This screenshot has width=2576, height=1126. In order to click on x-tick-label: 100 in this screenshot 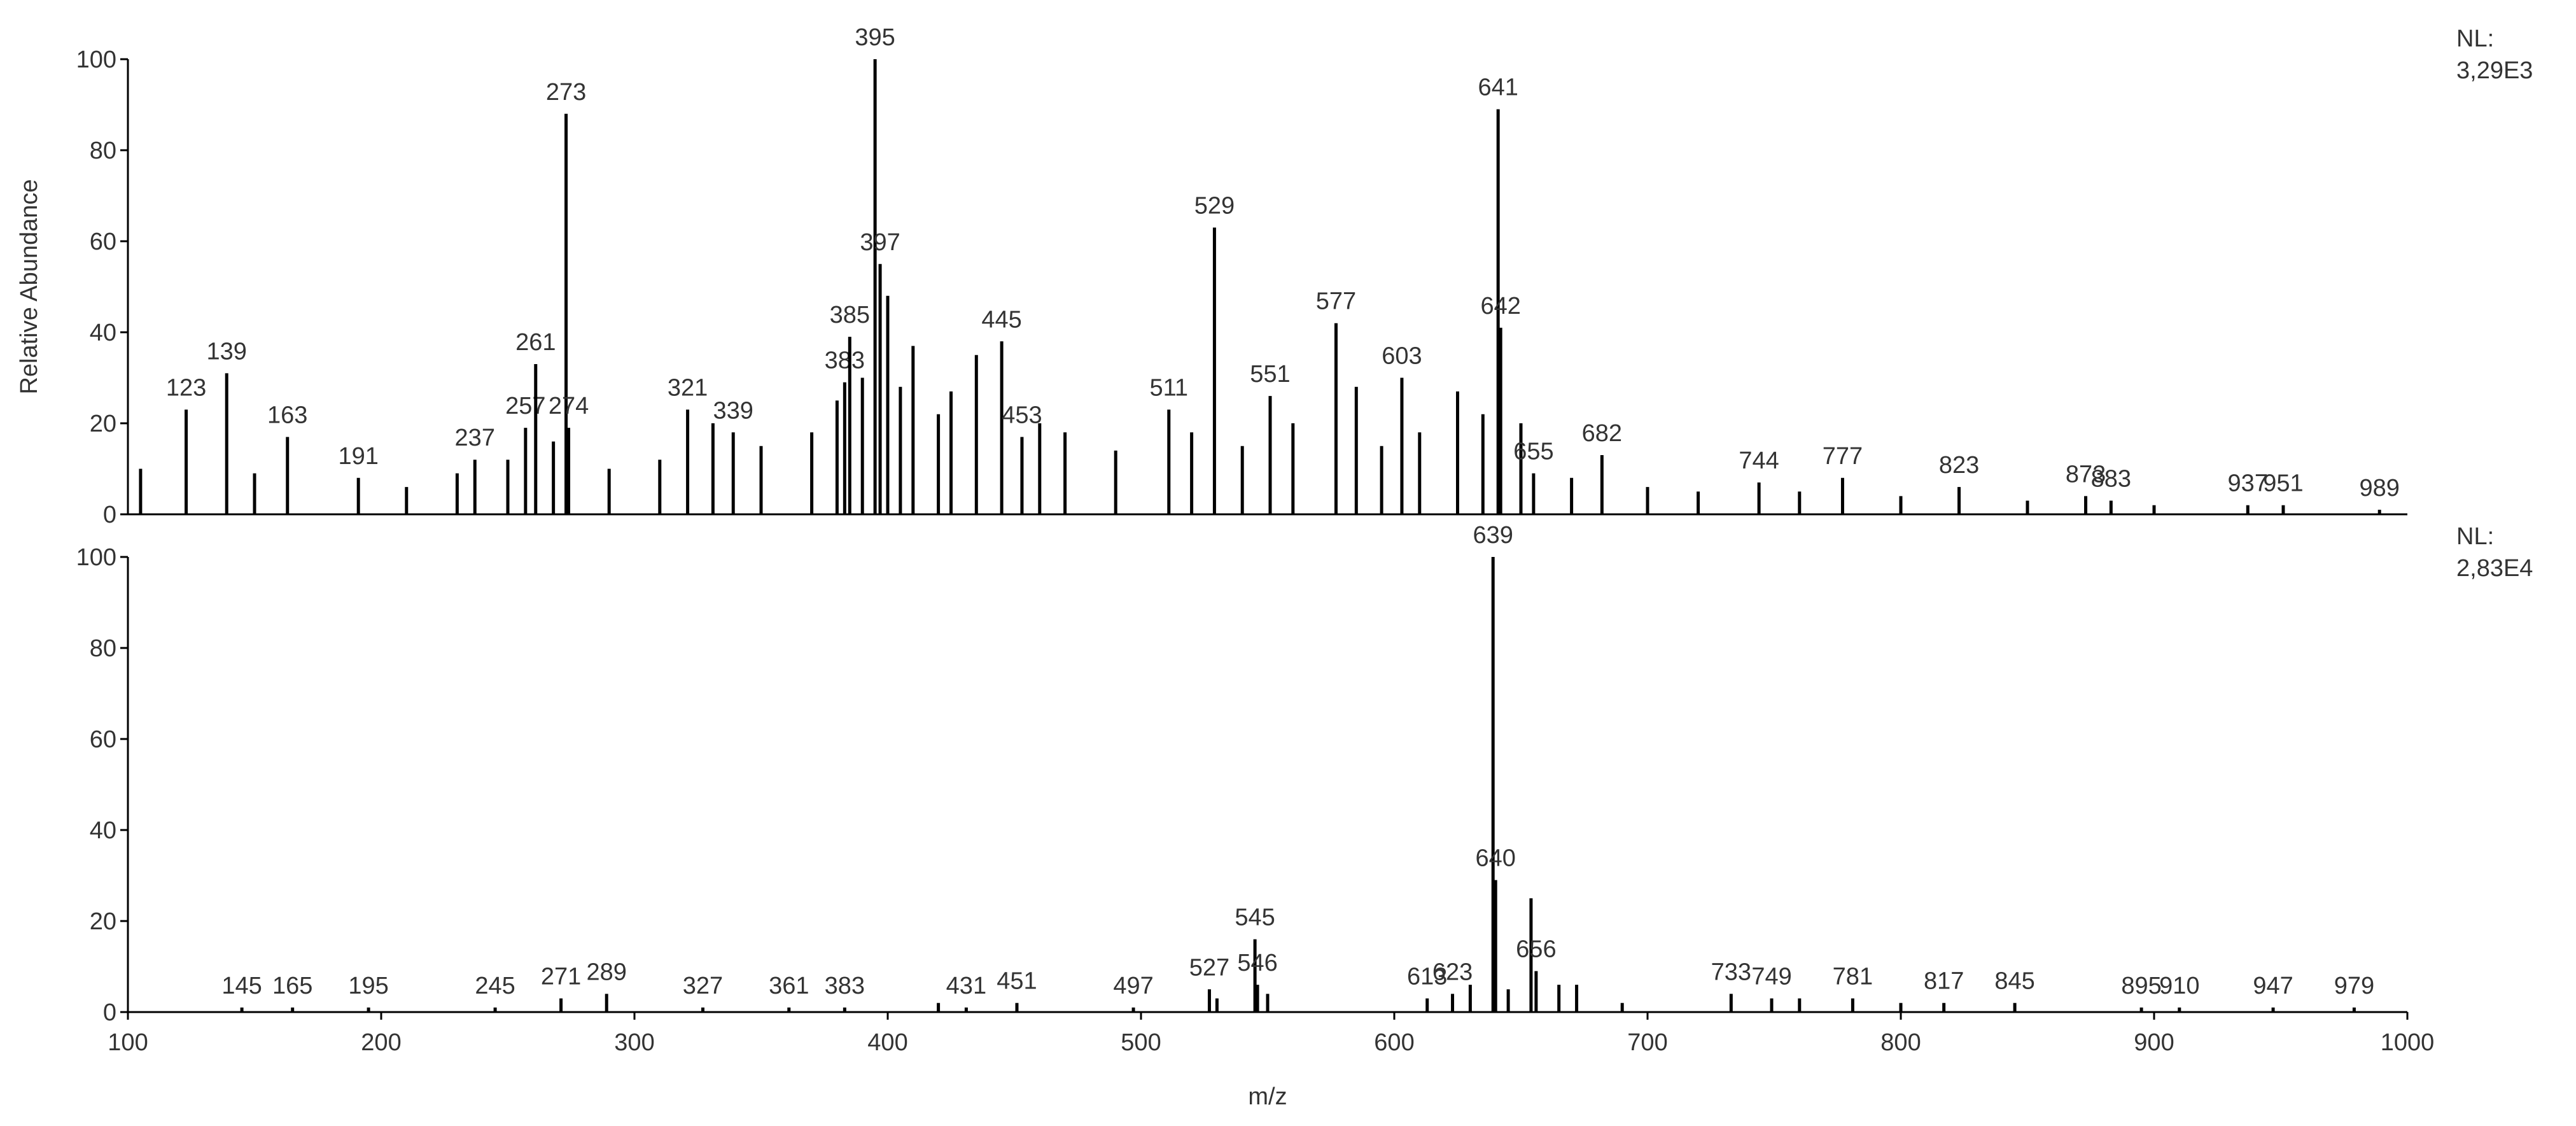, I will do `click(128, 1042)`.